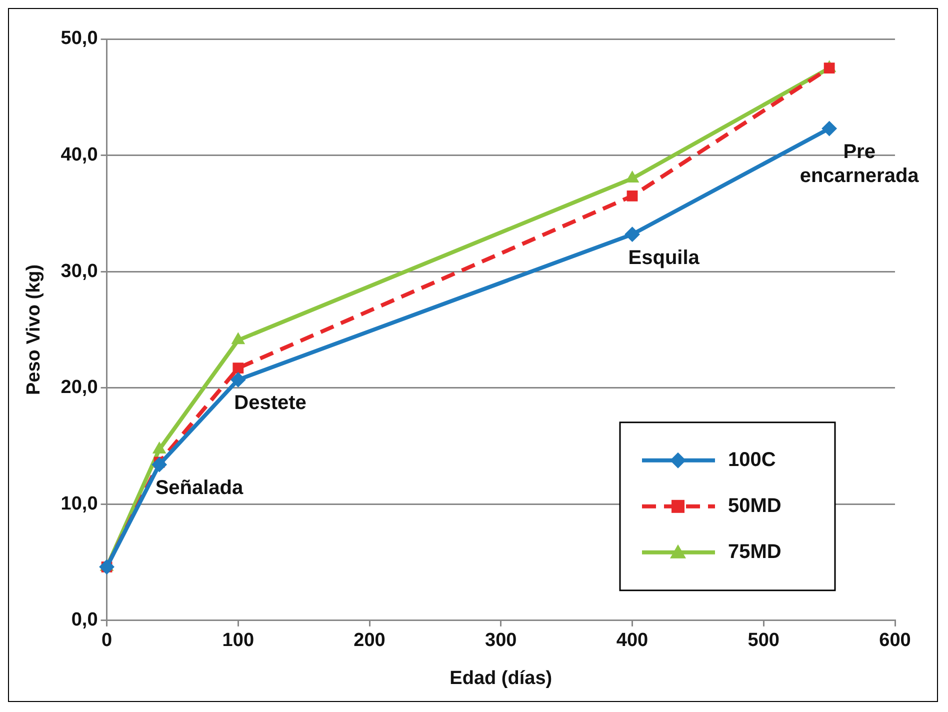 Image resolution: width=948 pixels, height=712 pixels. What do you see at coordinates (755, 551) in the screenshot?
I see `legend-label: 75MD` at bounding box center [755, 551].